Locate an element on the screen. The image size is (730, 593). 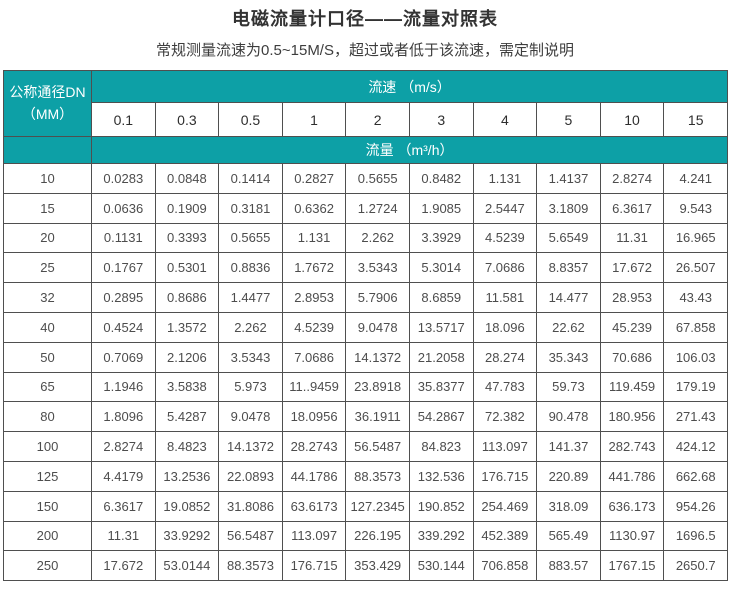
flow-cell: 22.0893 is located at coordinates (250, 476).